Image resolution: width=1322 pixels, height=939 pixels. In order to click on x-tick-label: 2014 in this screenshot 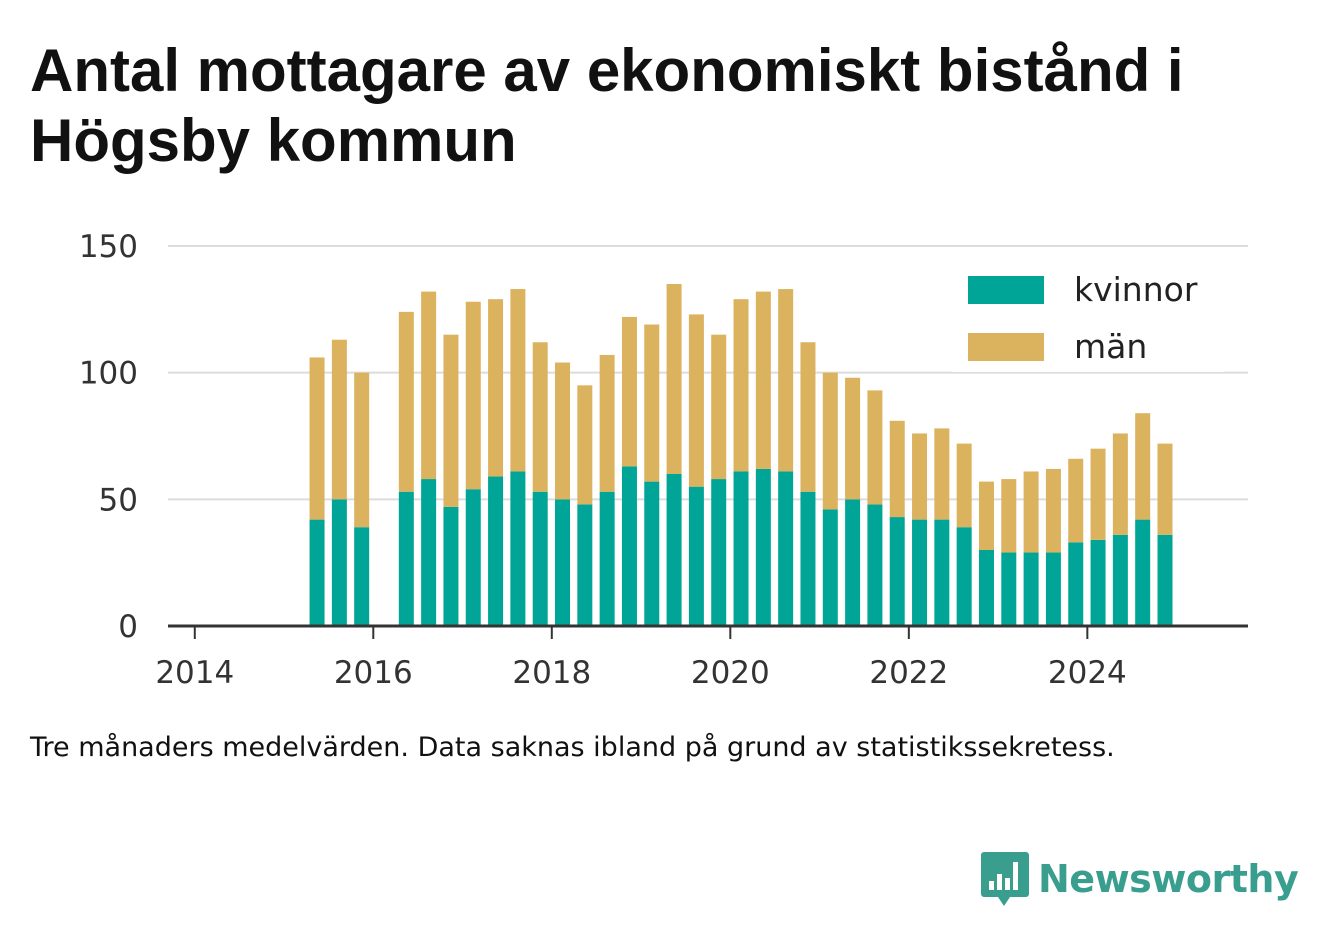, I will do `click(194, 673)`.